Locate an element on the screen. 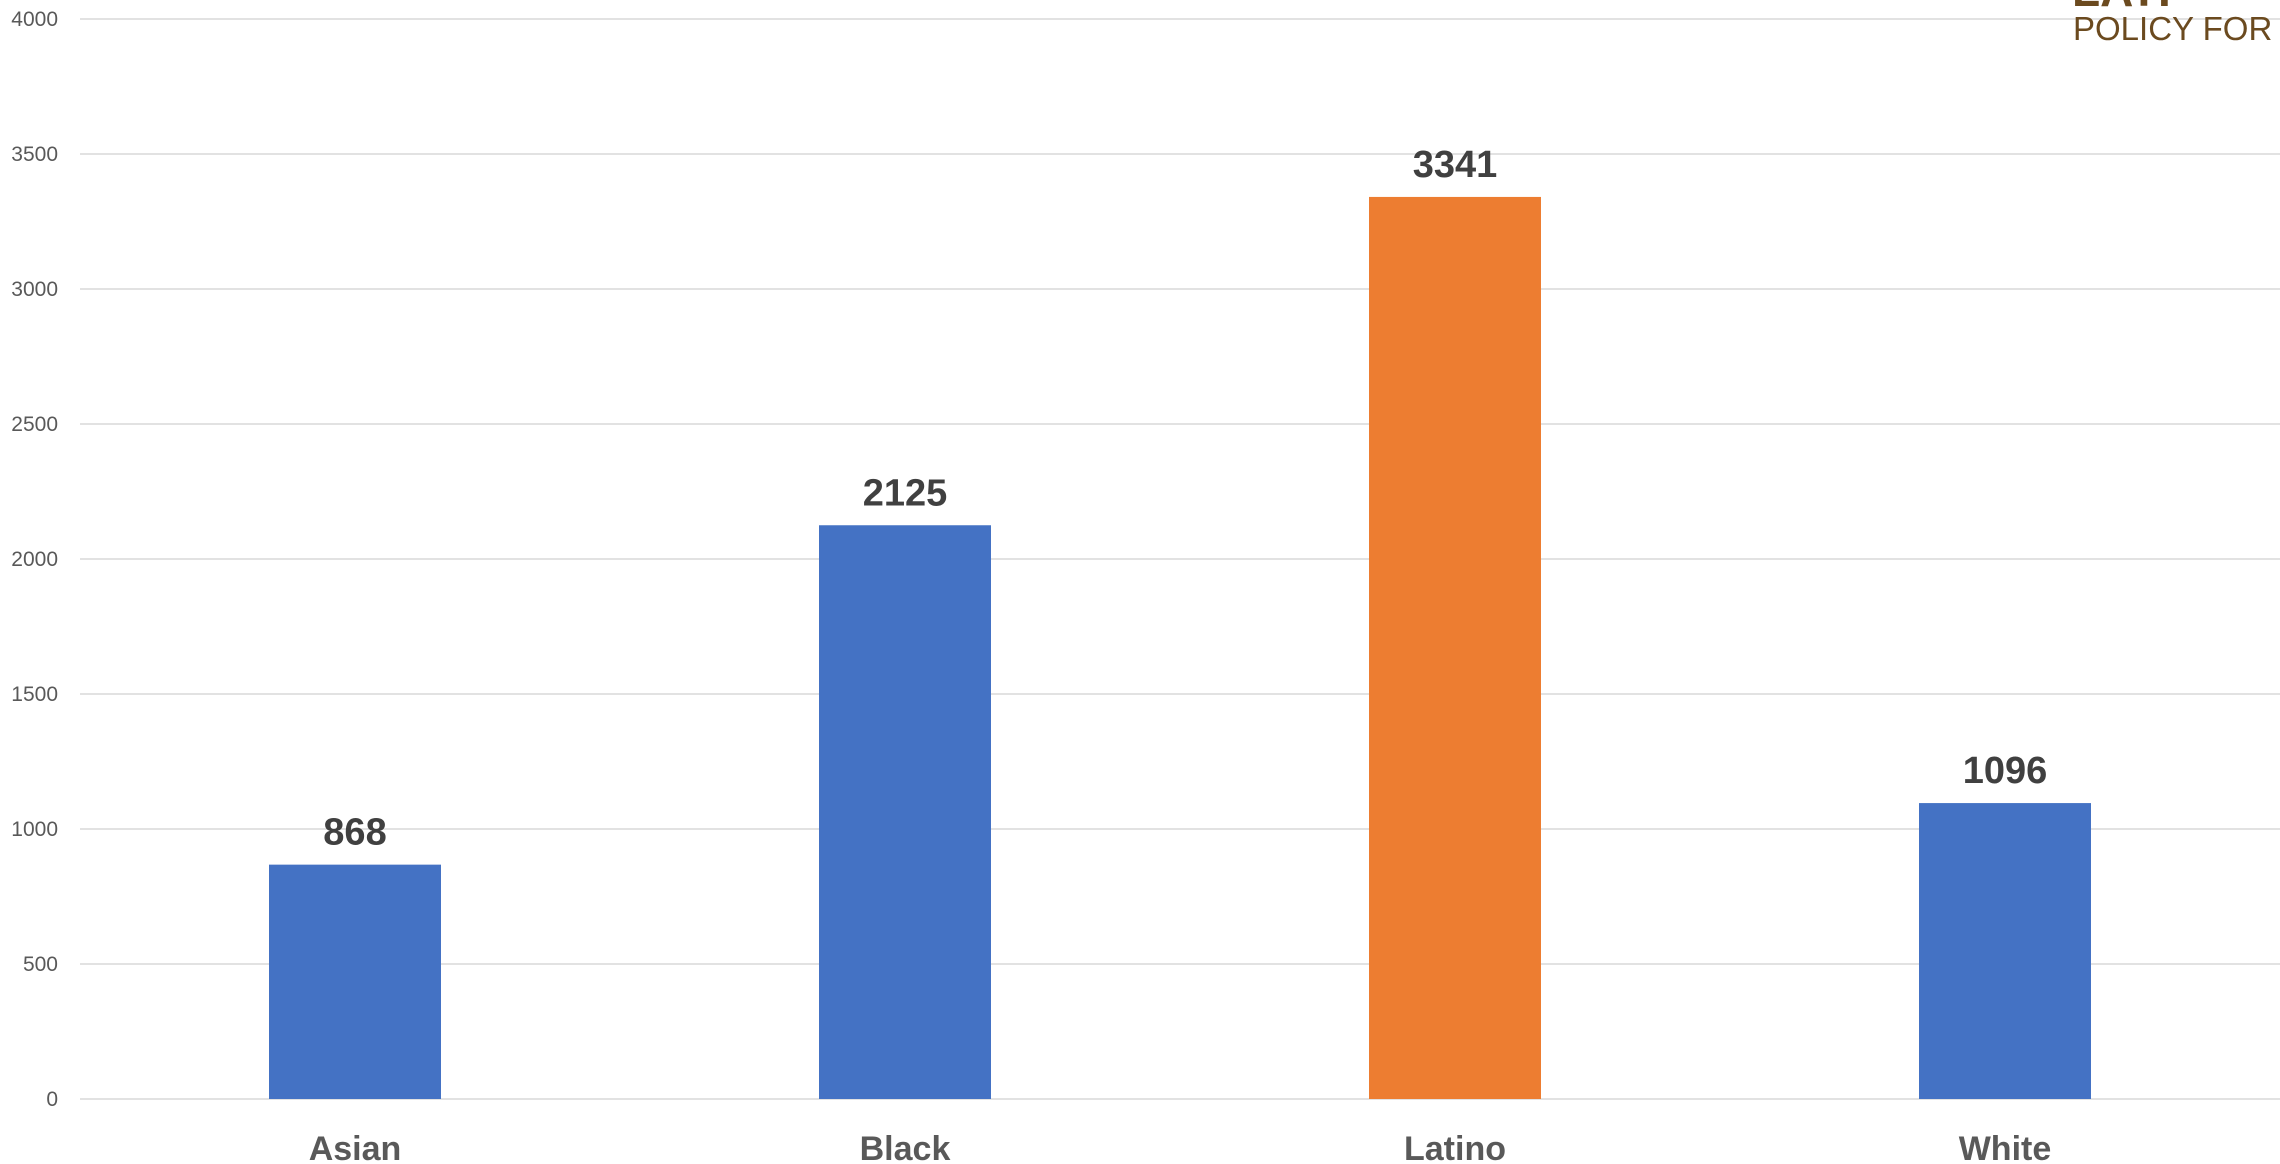 The height and width of the screenshot is (1164, 2280). bar-black is located at coordinates (905, 812).